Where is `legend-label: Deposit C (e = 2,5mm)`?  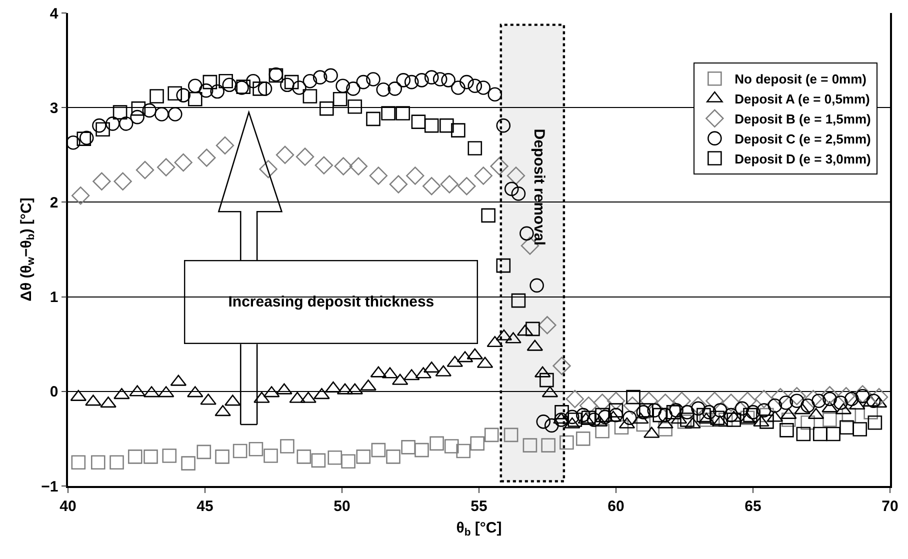 legend-label: Deposit C (e = 2,5mm) is located at coordinates (802, 138).